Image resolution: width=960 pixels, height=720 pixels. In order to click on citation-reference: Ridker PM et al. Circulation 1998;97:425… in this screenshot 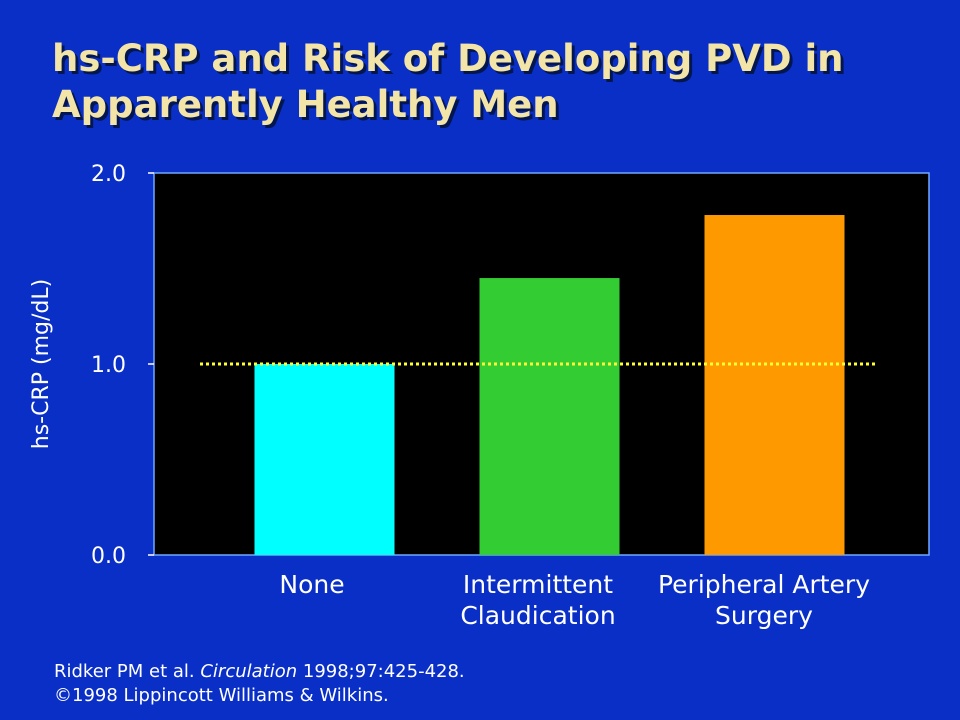, I will do `click(259, 672)`.